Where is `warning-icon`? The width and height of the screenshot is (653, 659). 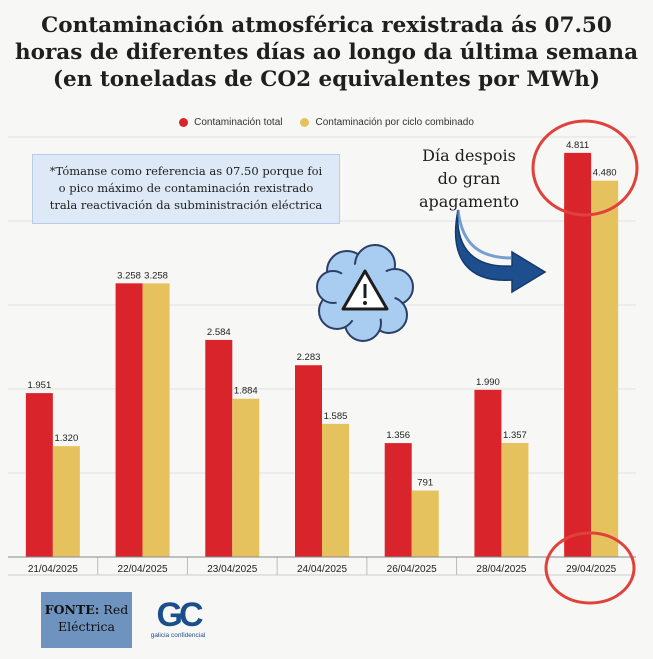
warning-icon is located at coordinates (365, 293).